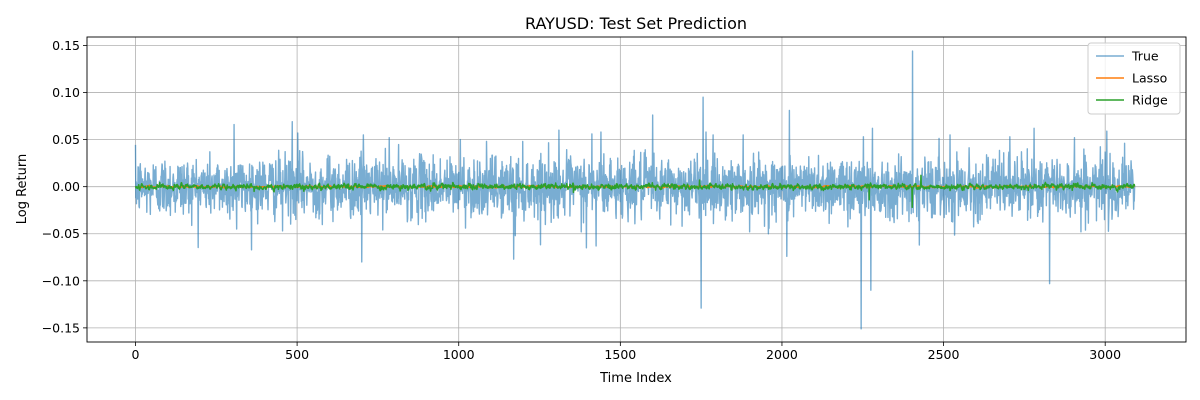  What do you see at coordinates (66, 45) in the screenshot?
I see `y-tick-label: 0.15` at bounding box center [66, 45].